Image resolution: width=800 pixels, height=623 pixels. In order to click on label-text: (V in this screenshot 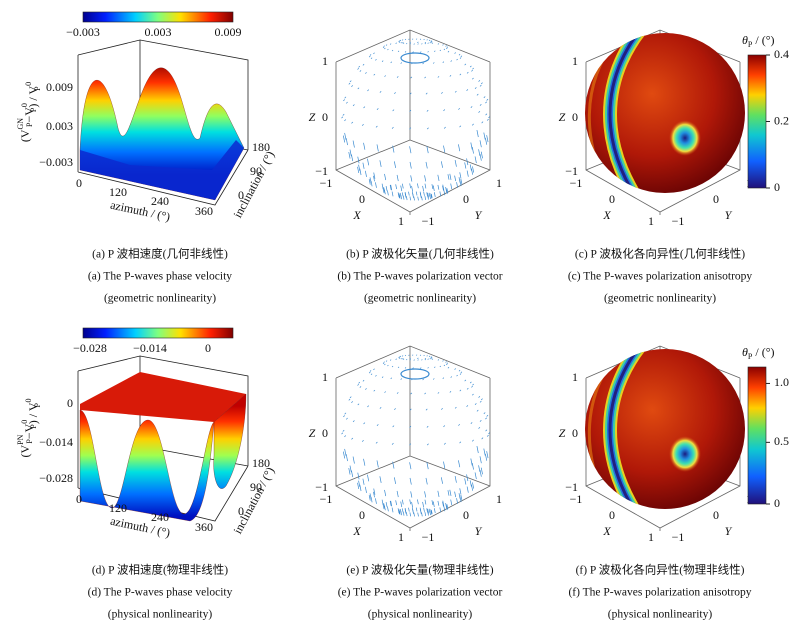, I will do `click(25, 451)`.